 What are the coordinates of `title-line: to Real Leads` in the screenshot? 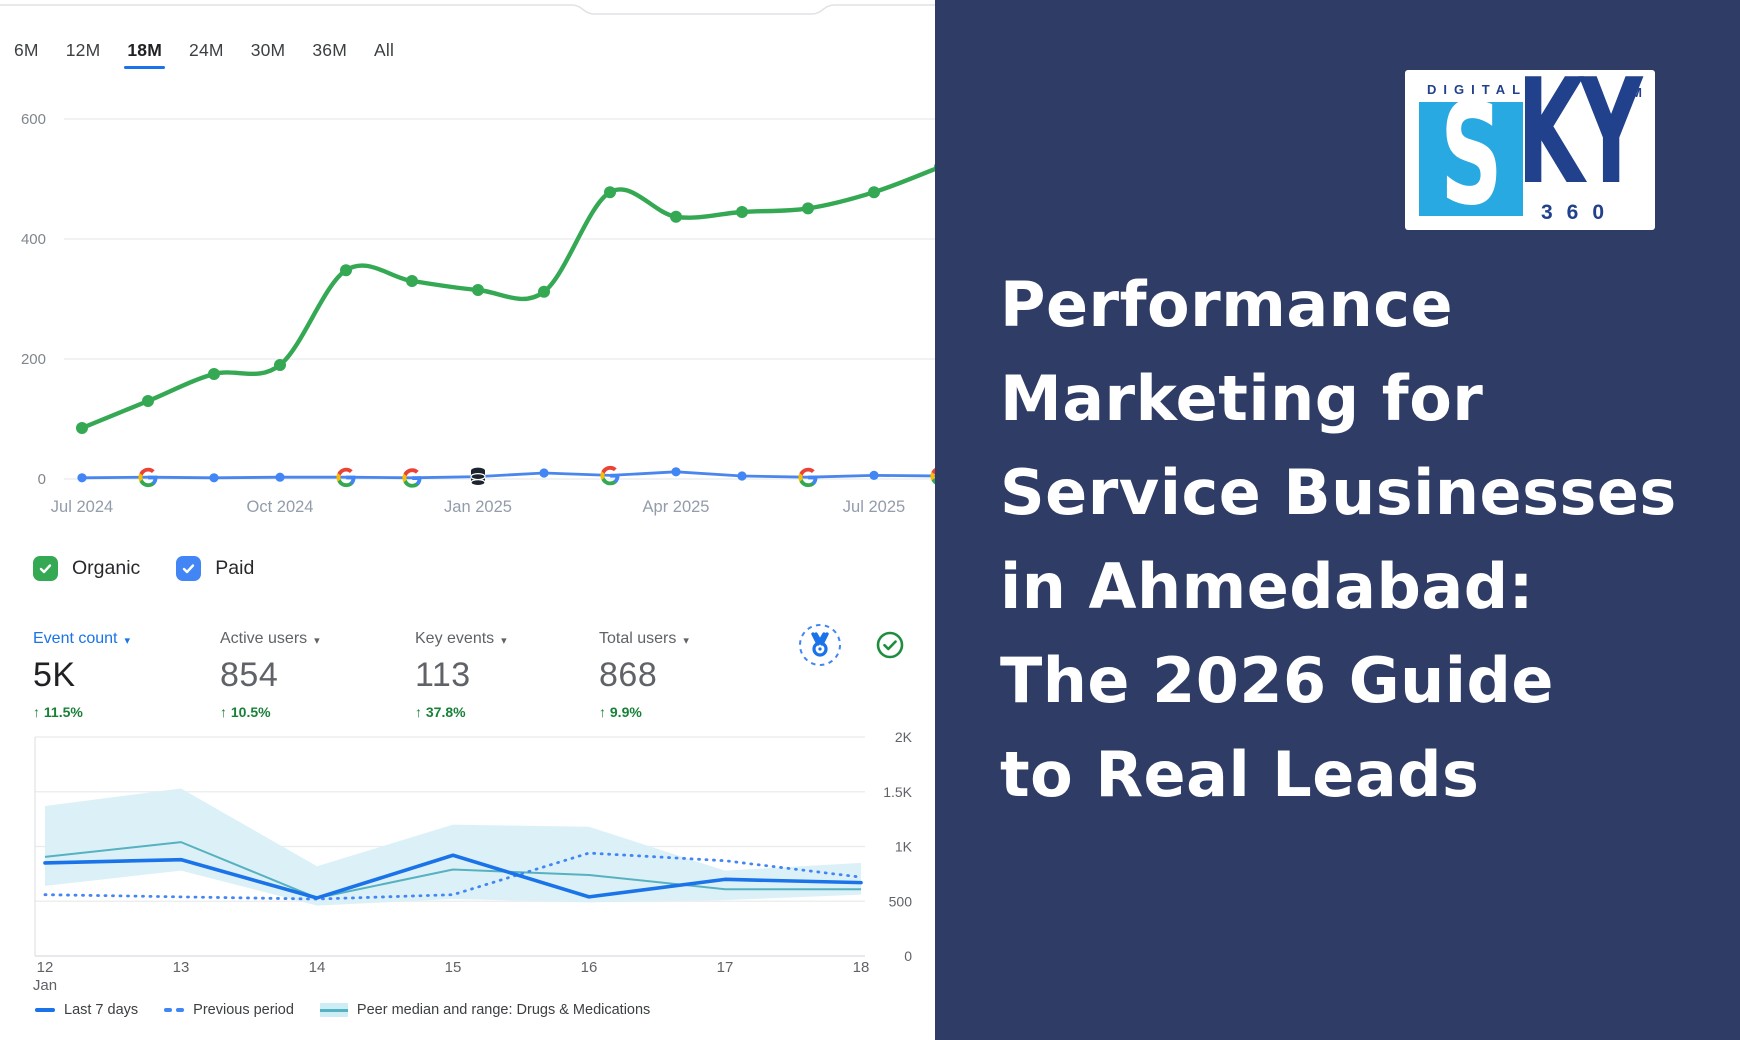 It's located at (1240, 774).